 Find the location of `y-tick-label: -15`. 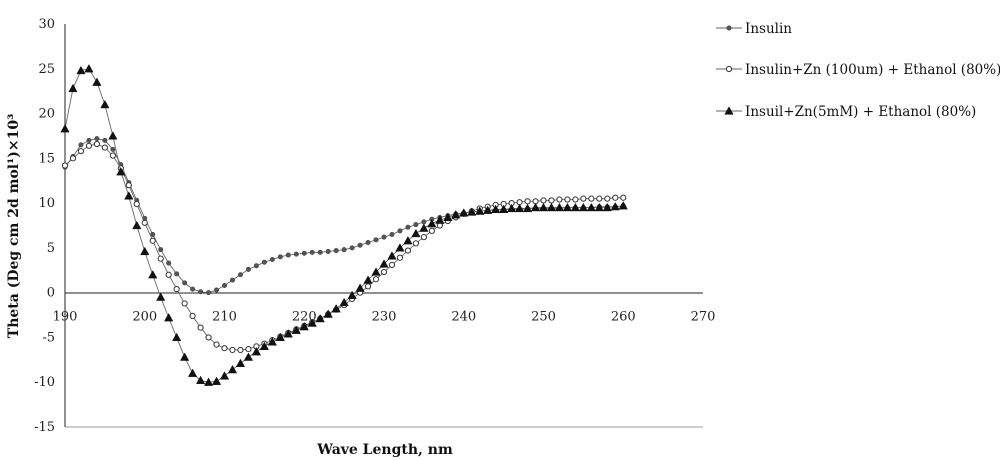

y-tick-label: -15 is located at coordinates (44, 427).